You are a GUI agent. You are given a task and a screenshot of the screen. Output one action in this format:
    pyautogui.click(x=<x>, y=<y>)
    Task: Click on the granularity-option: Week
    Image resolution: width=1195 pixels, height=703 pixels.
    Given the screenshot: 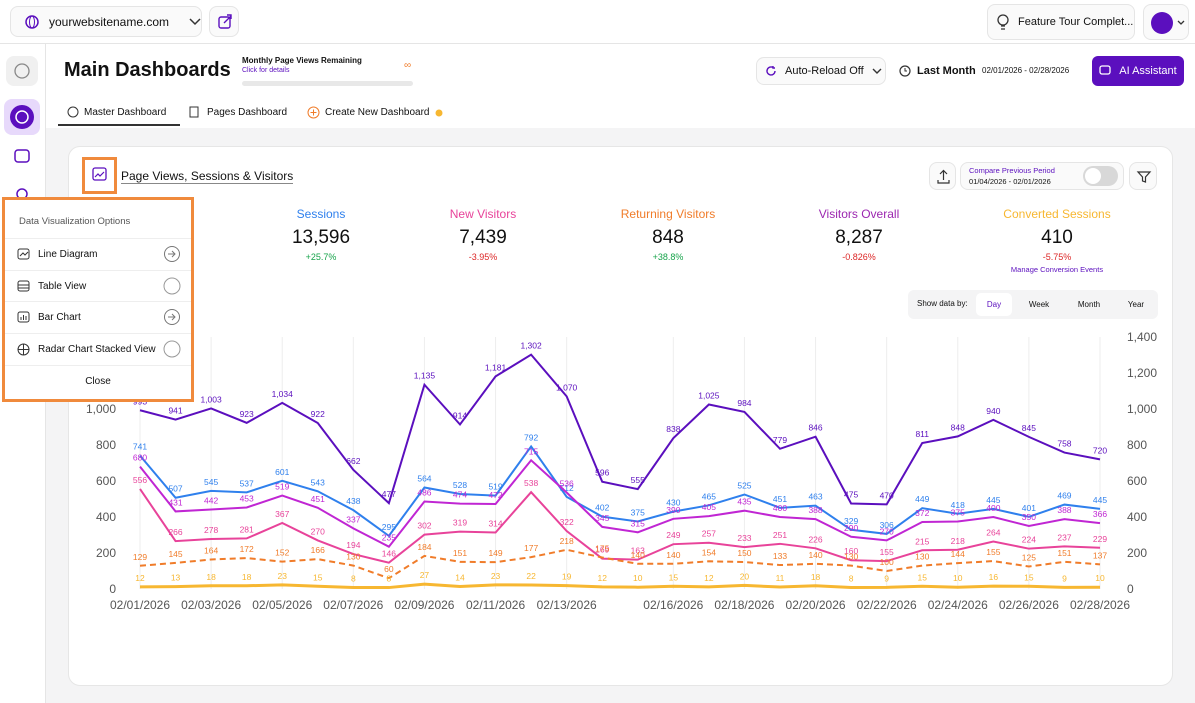 What is the action you would take?
    pyautogui.click(x=1039, y=304)
    